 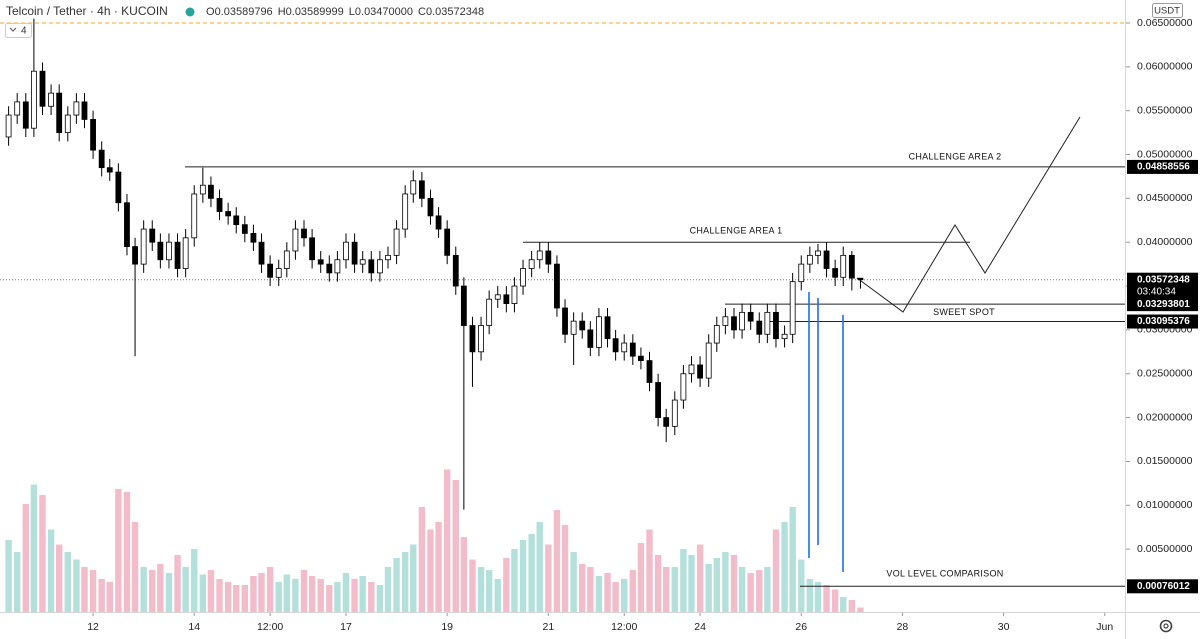 What do you see at coordinates (1165, 242) in the screenshot?
I see `y-tick-label: 0.04000000` at bounding box center [1165, 242].